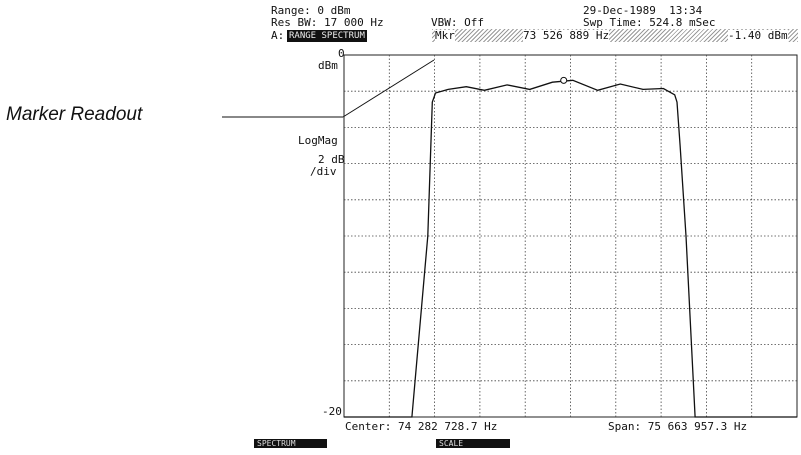 Image resolution: width=801 pixels, height=455 pixels. Describe the element at coordinates (328, 65) in the screenshot. I see `y-top-unit: dBm` at that location.